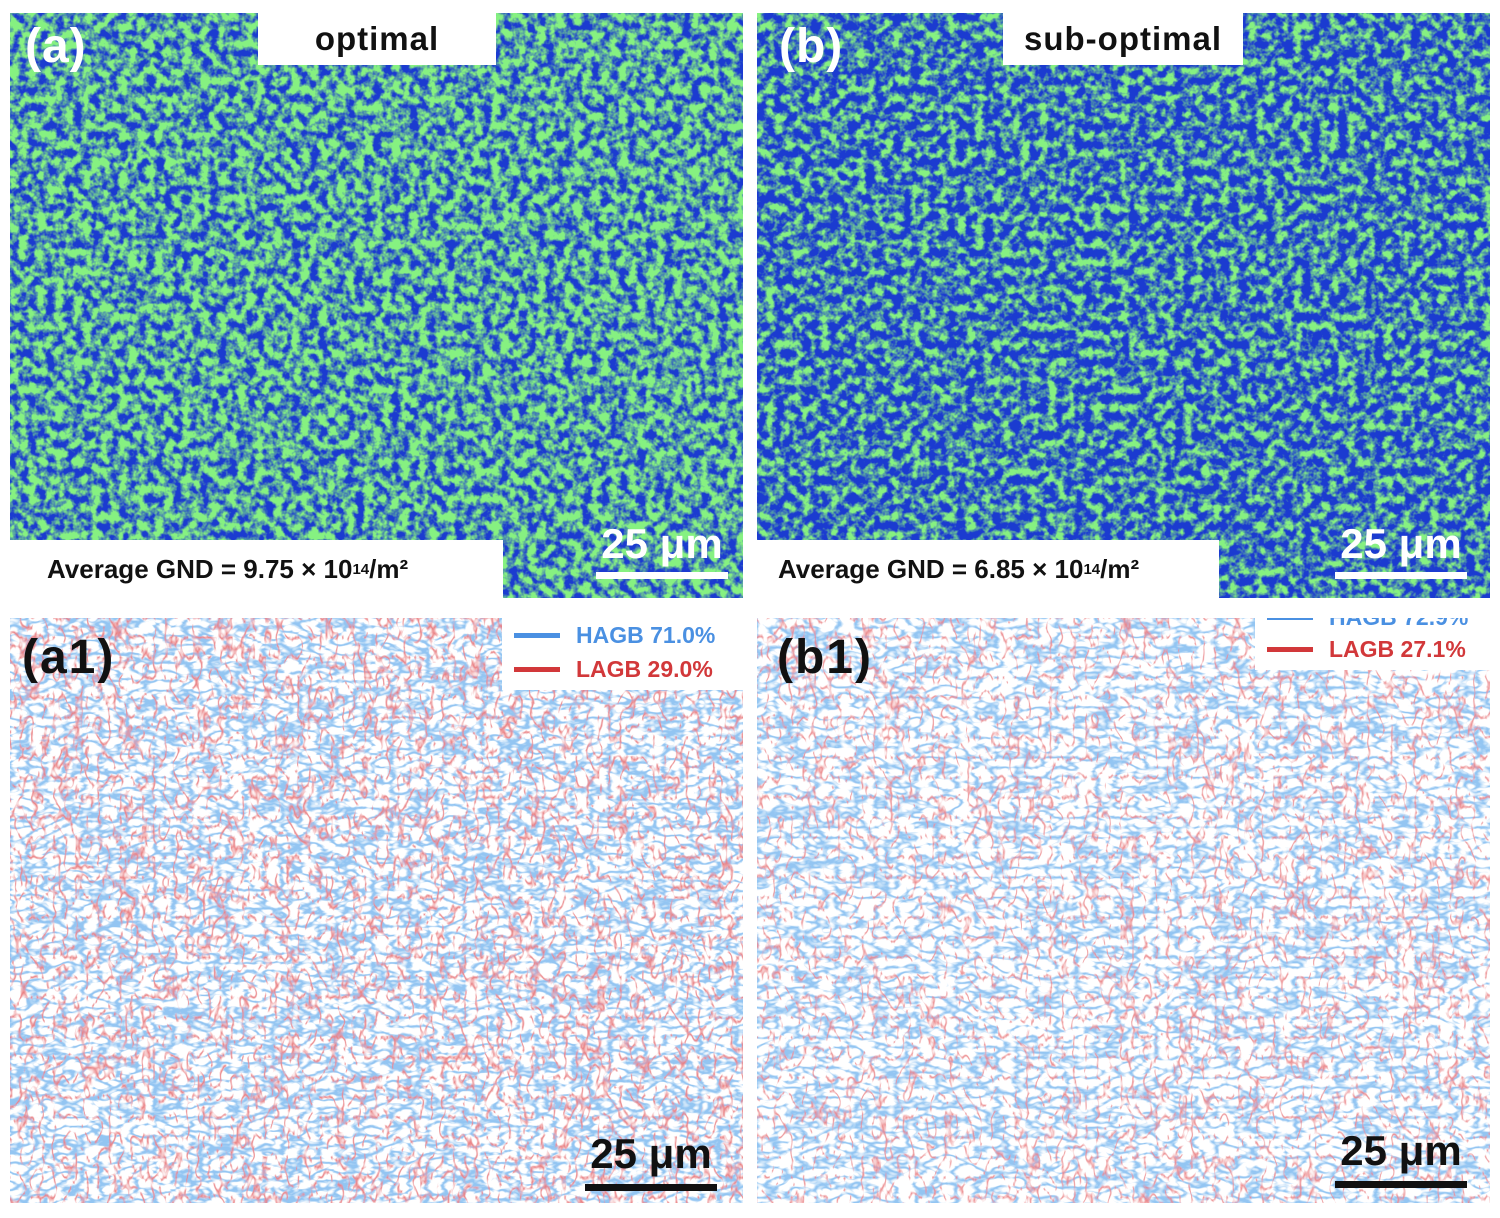  I want to click on boundary-legend: HAGB 72.9% LAGB 27.1%, so click(1372, 644).